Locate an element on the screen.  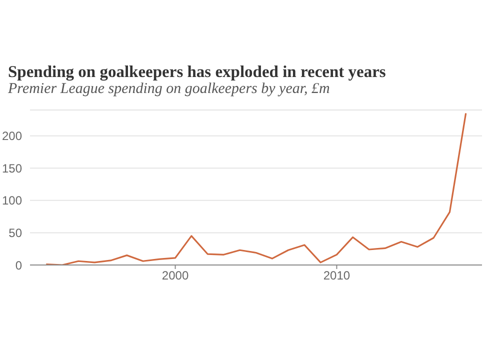
chart-subtitle: Premier League spending on goalkeepers by year, £m is located at coordinates (169, 89).